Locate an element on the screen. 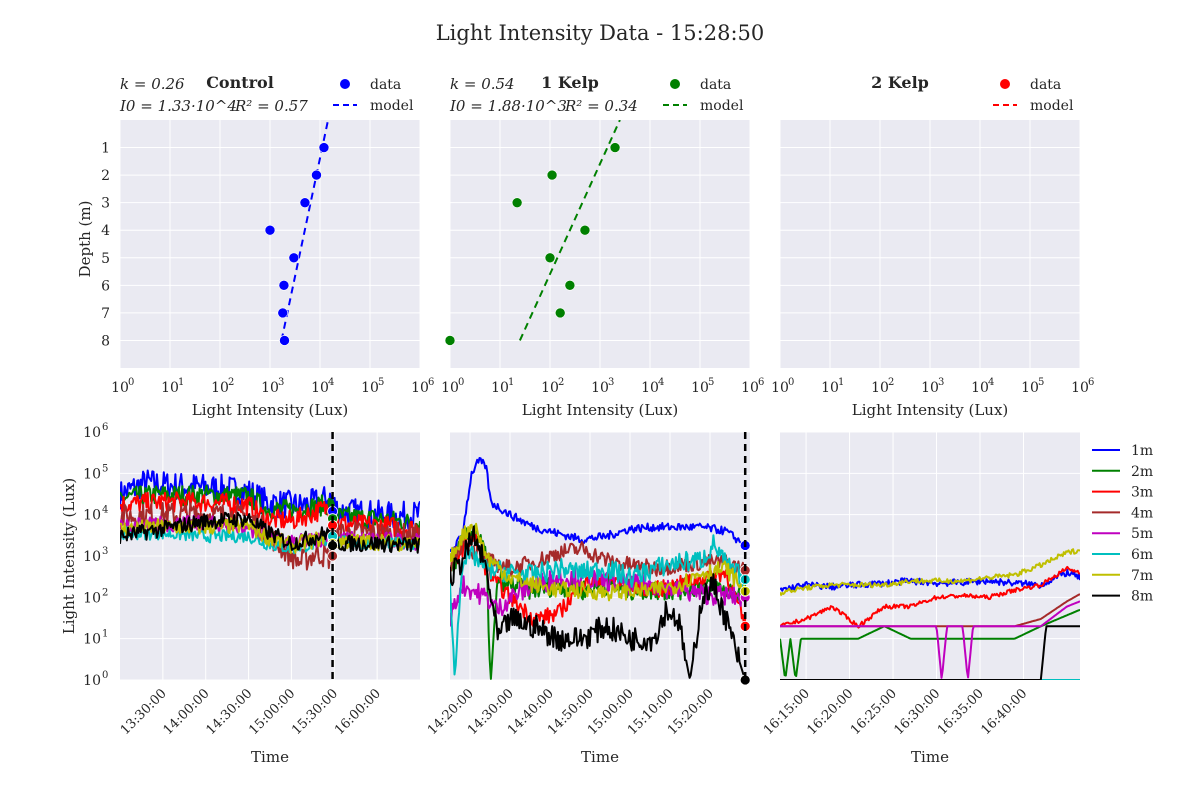  legend-label-7m: 7m is located at coordinates (1142, 576).